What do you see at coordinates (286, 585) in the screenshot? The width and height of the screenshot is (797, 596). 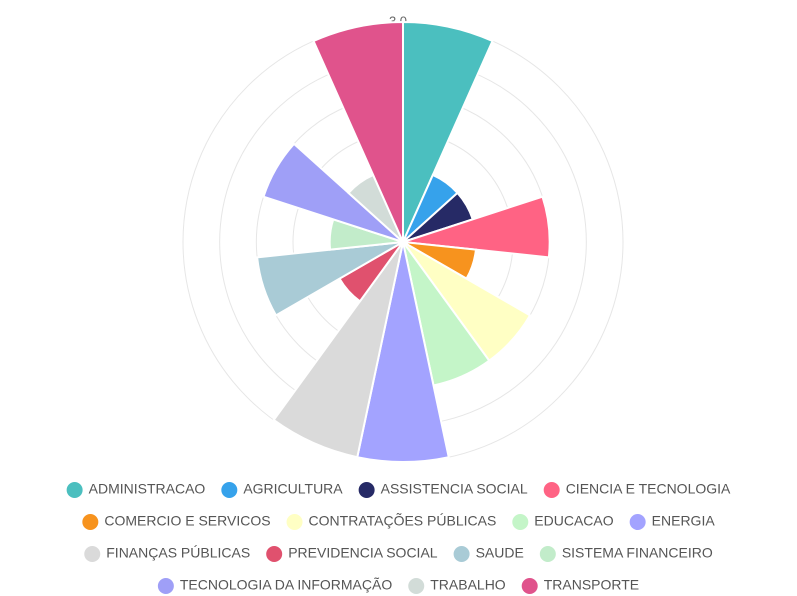 I see `legend-label: TECNOLOGIA DA INFORMAÇÃO` at bounding box center [286, 585].